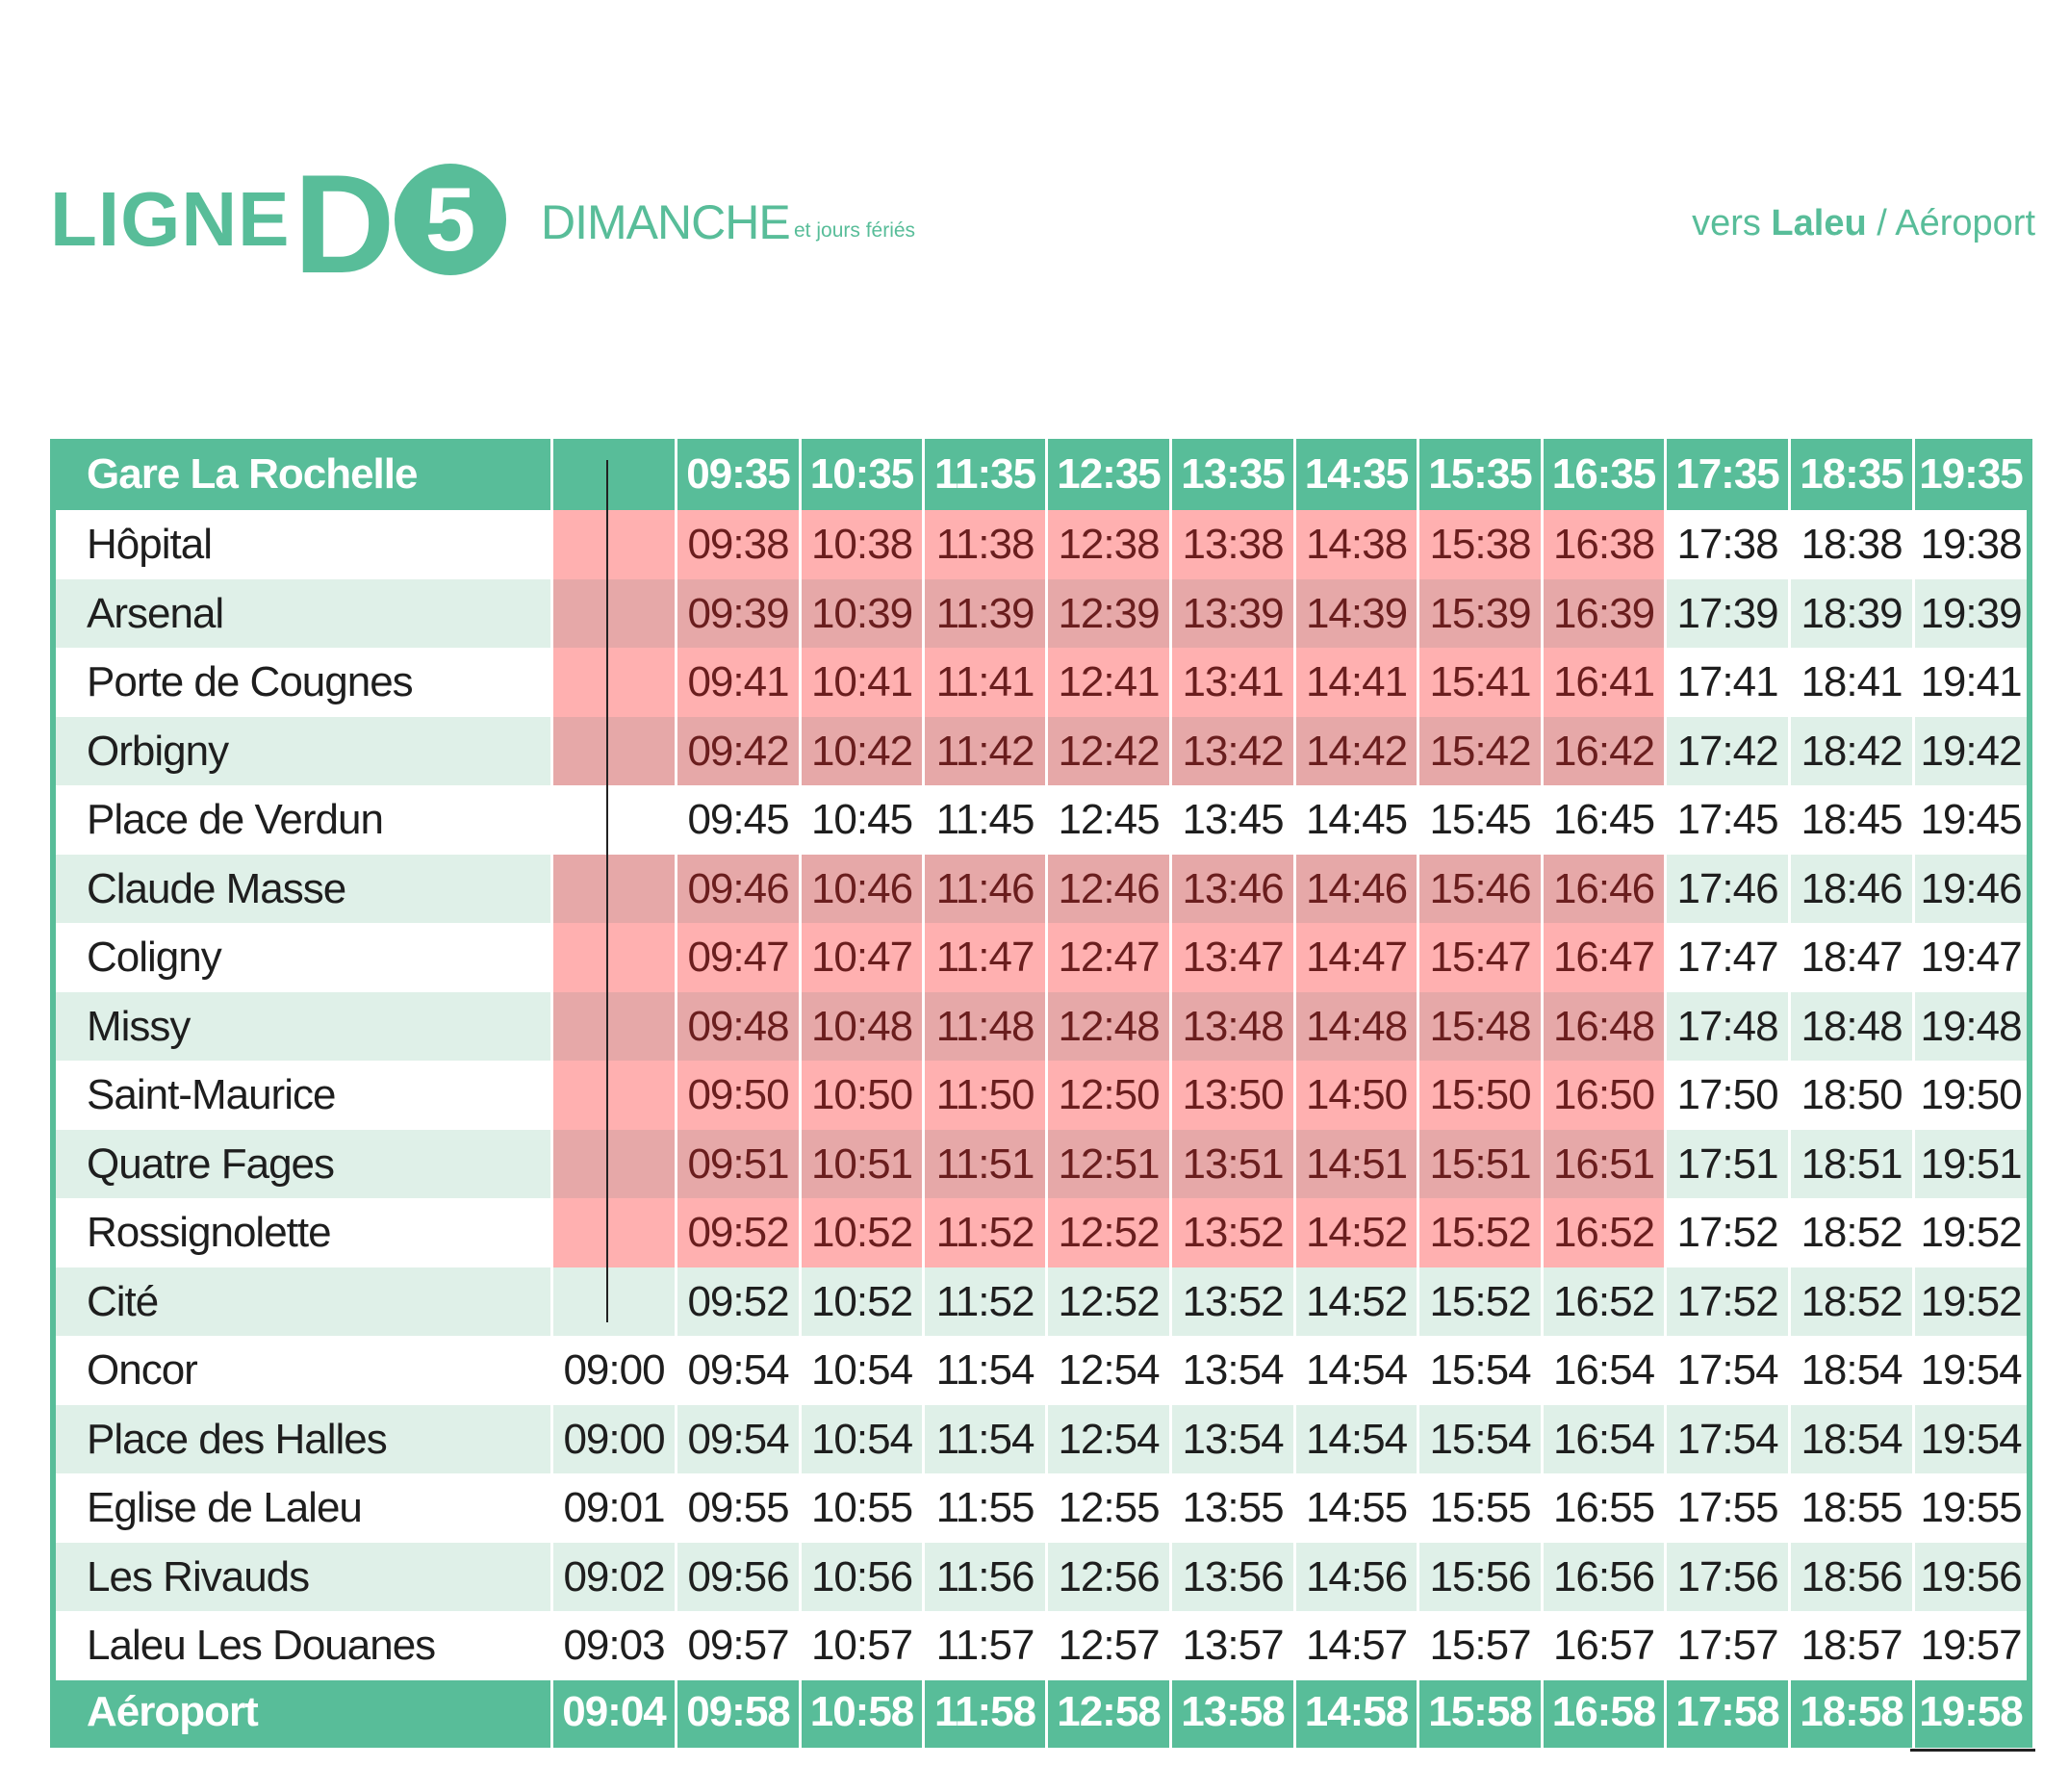 The width and height of the screenshot is (2069, 1792). I want to click on departure-time: 12:47, so click(1107, 957).